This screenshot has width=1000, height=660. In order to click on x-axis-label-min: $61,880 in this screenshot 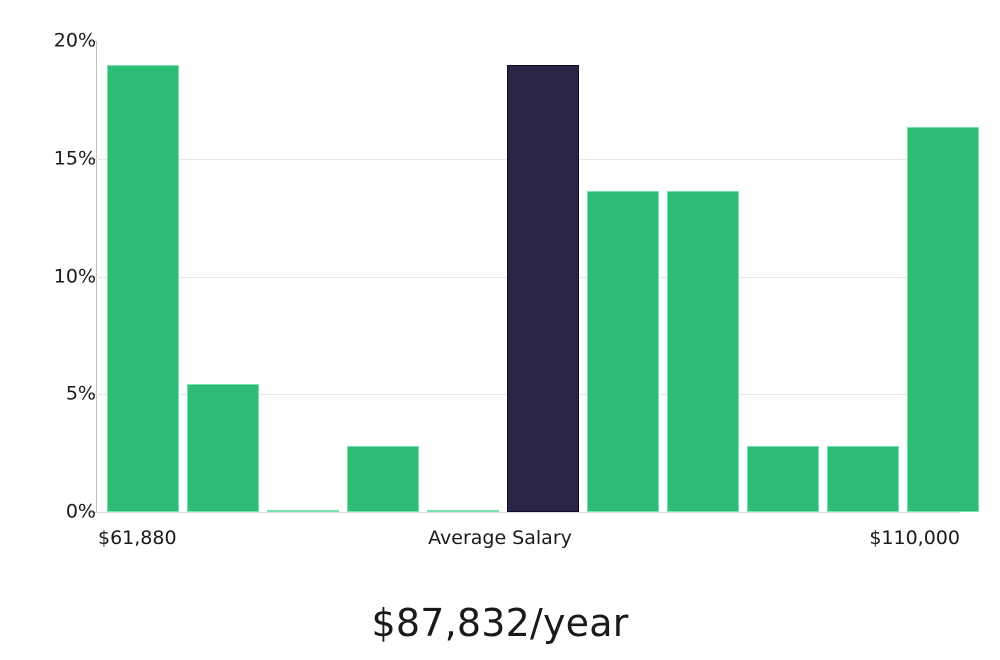, I will do `click(137, 538)`.